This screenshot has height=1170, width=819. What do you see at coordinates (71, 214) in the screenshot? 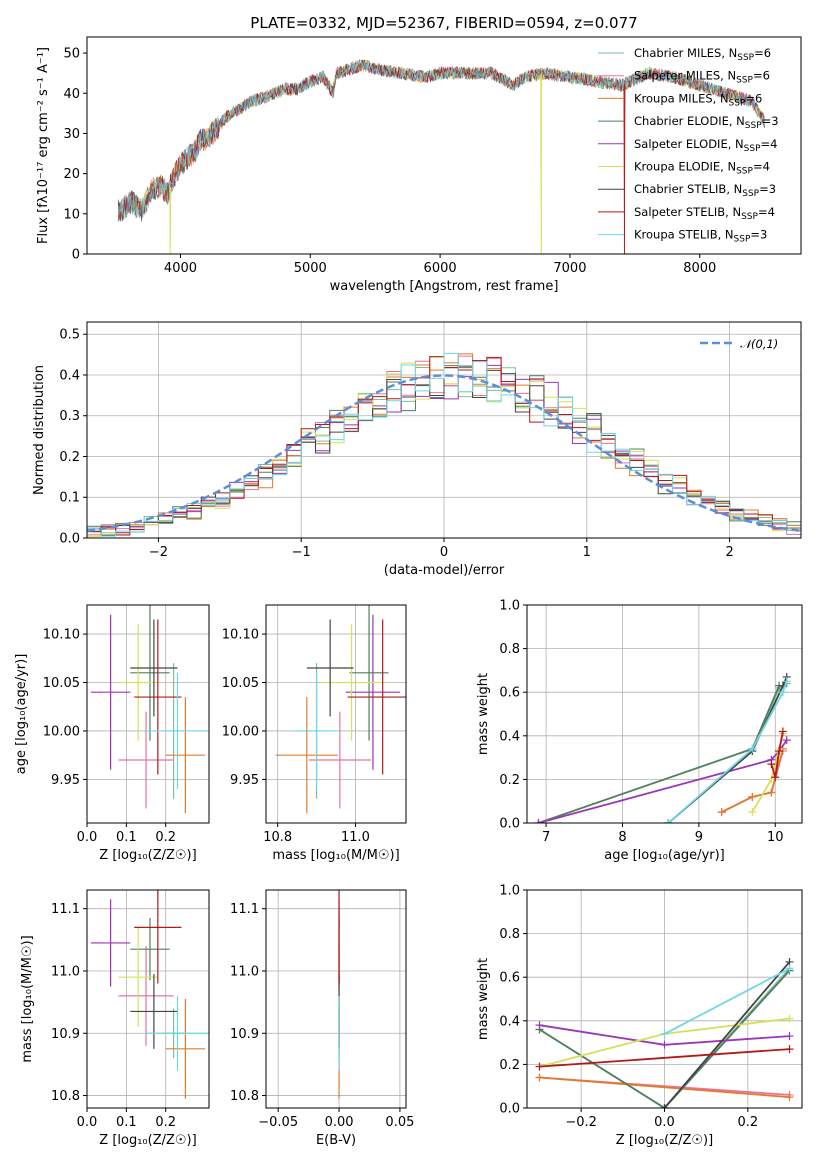
I see `y-tick-label: 10` at bounding box center [71, 214].